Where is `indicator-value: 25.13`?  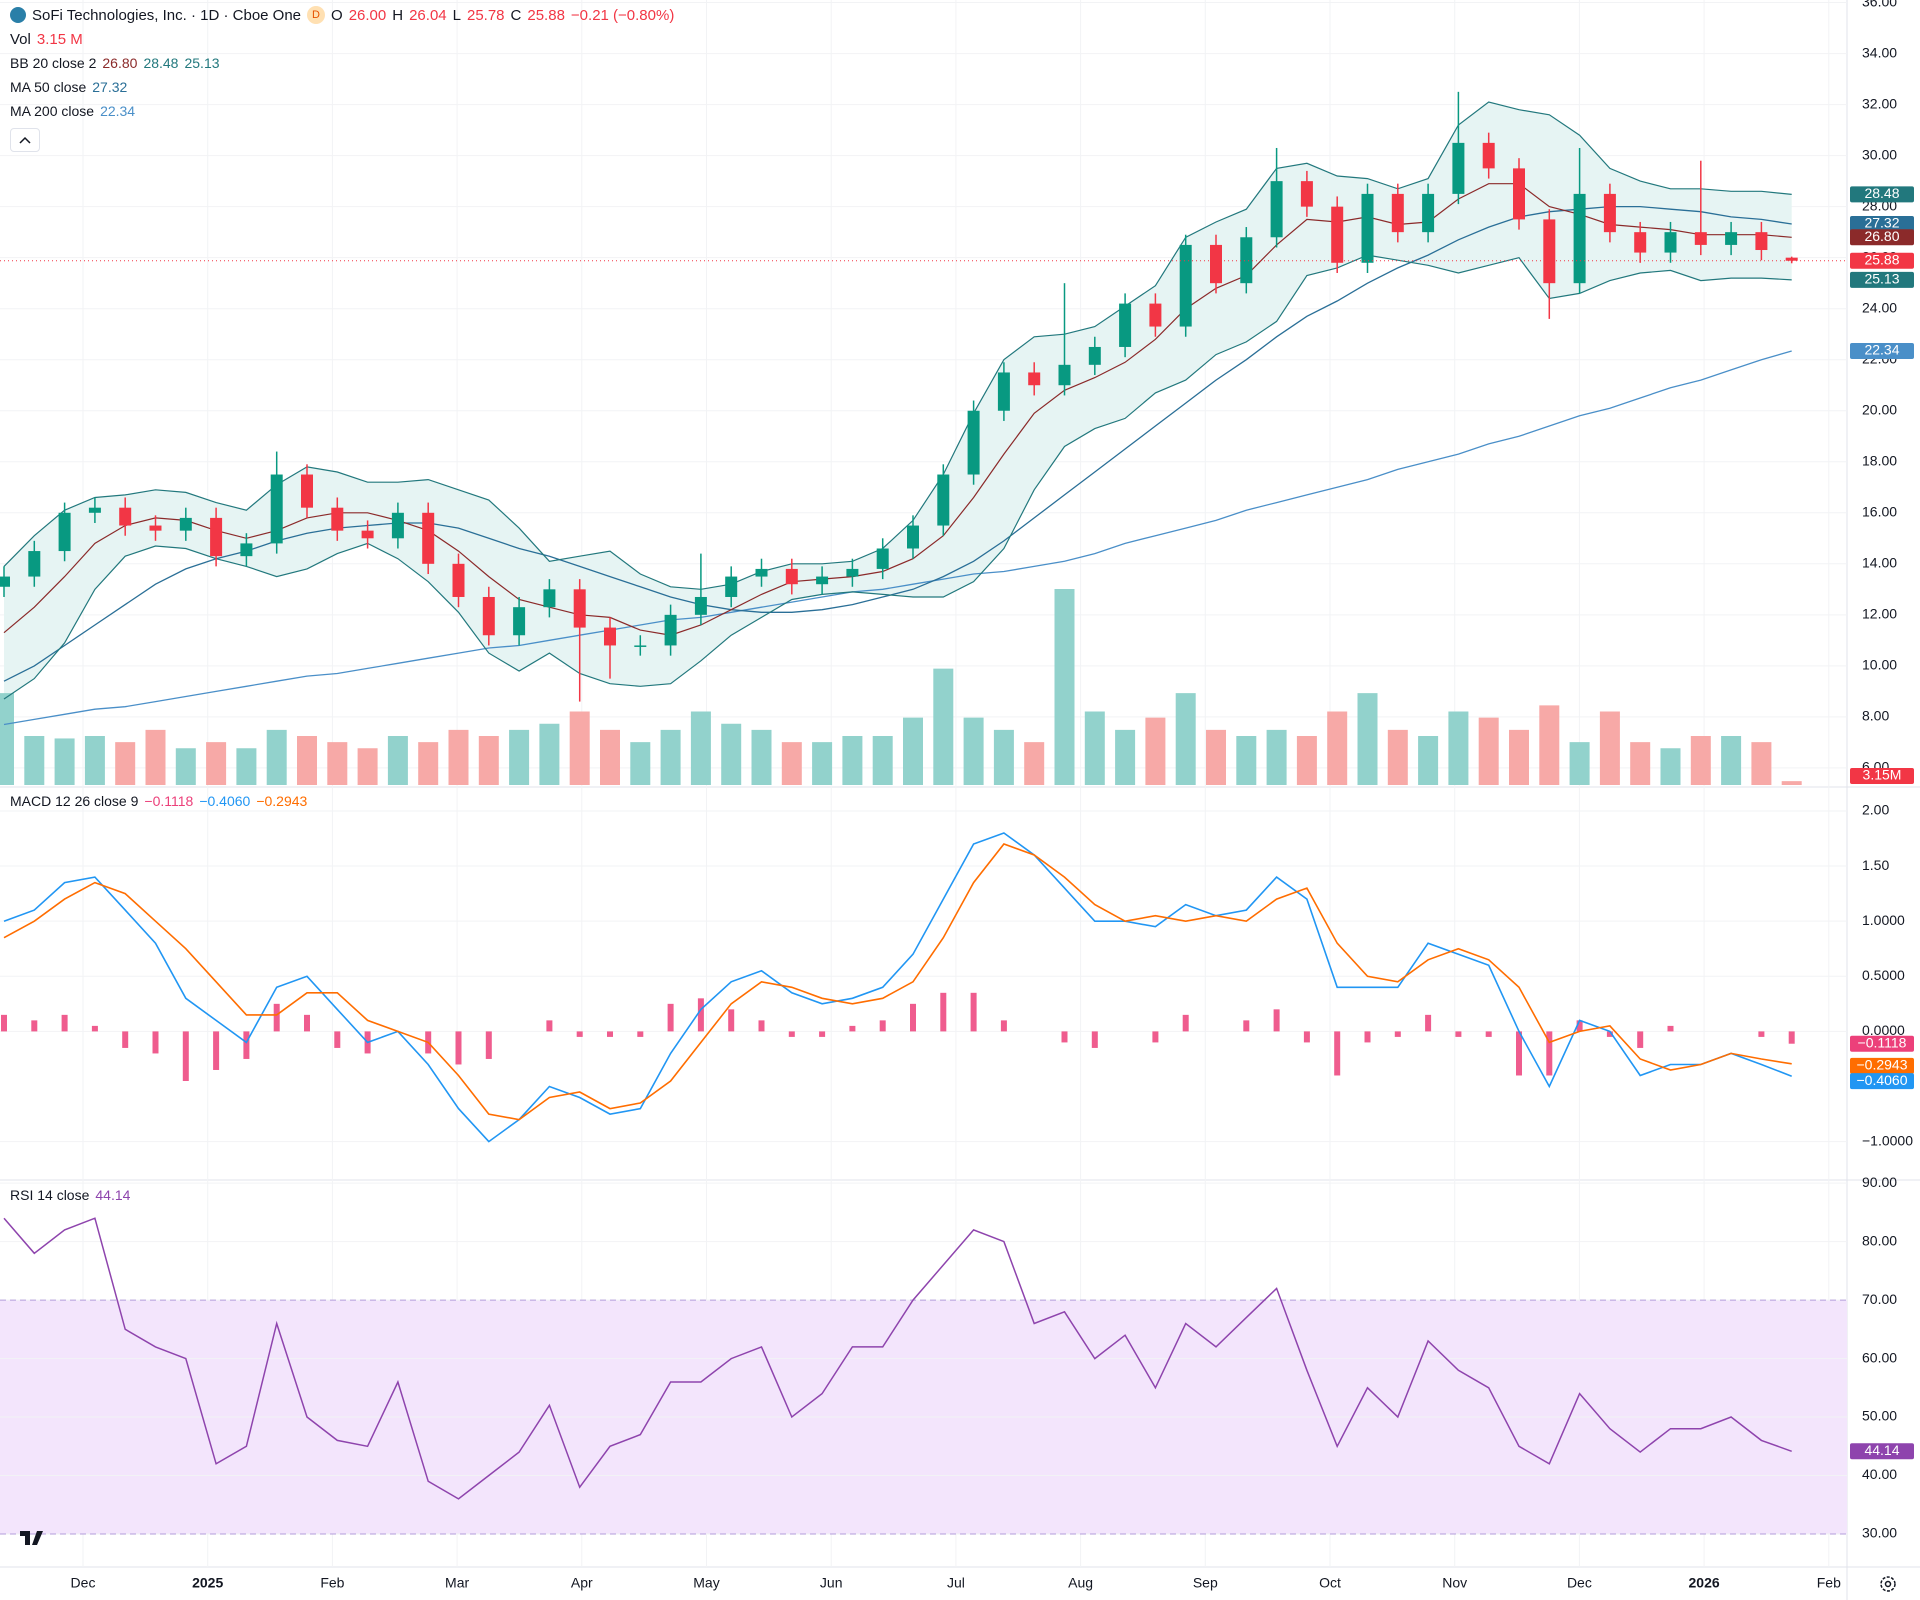 indicator-value: 25.13 is located at coordinates (202, 63).